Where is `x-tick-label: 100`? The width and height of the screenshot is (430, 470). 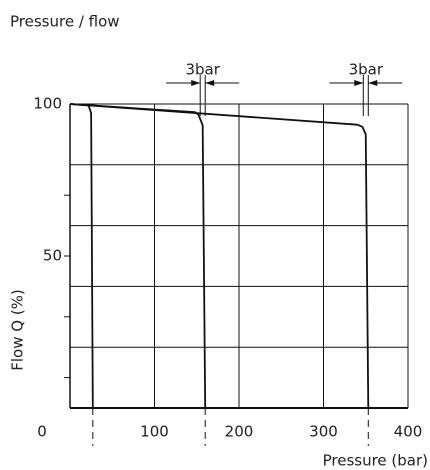
x-tick-label: 100 is located at coordinates (154, 432).